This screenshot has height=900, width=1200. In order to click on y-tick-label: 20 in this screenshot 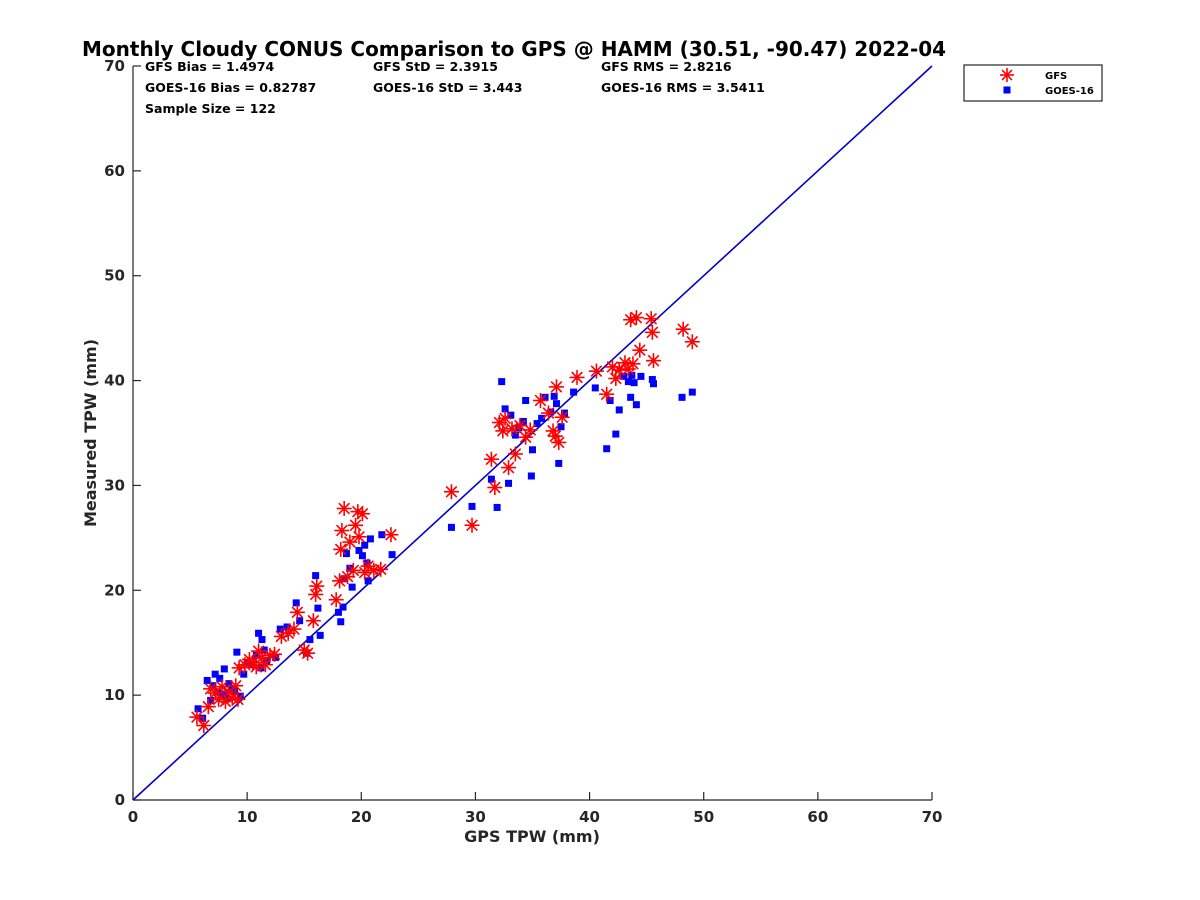, I will do `click(114, 590)`.